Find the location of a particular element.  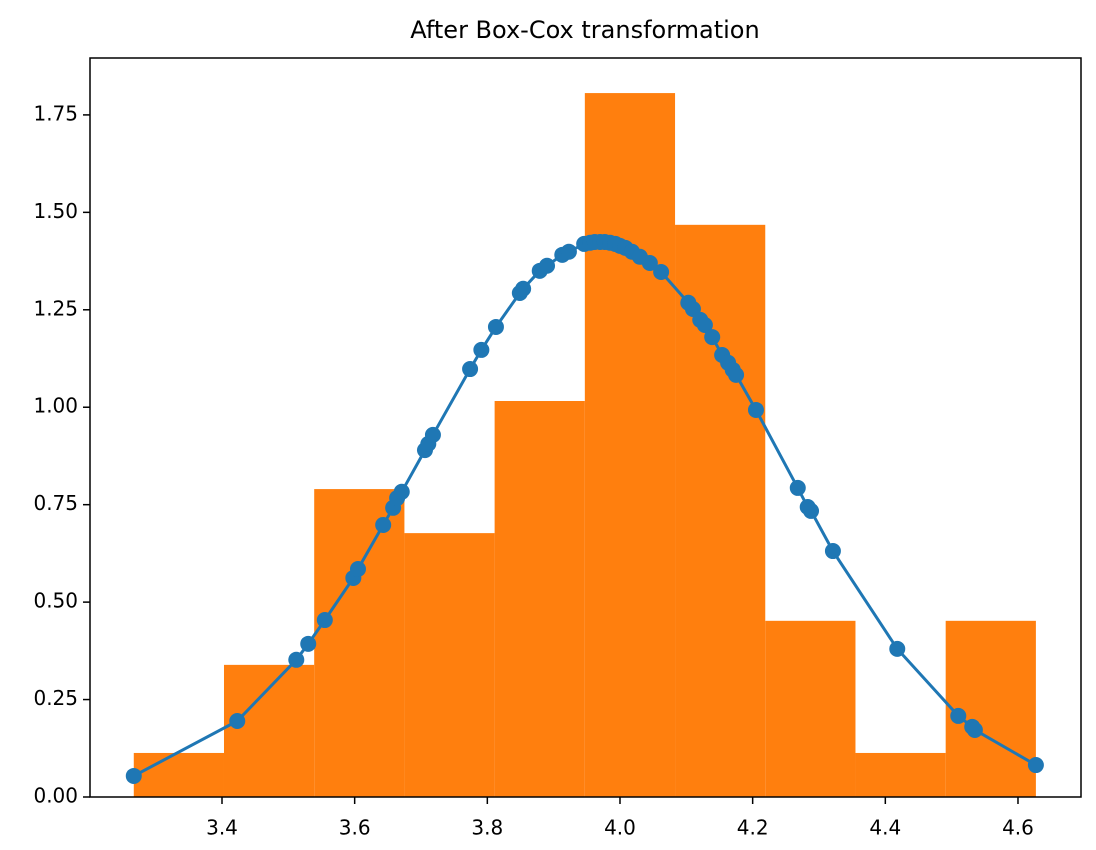

x-tick-label: 4.4 is located at coordinates (885, 828).